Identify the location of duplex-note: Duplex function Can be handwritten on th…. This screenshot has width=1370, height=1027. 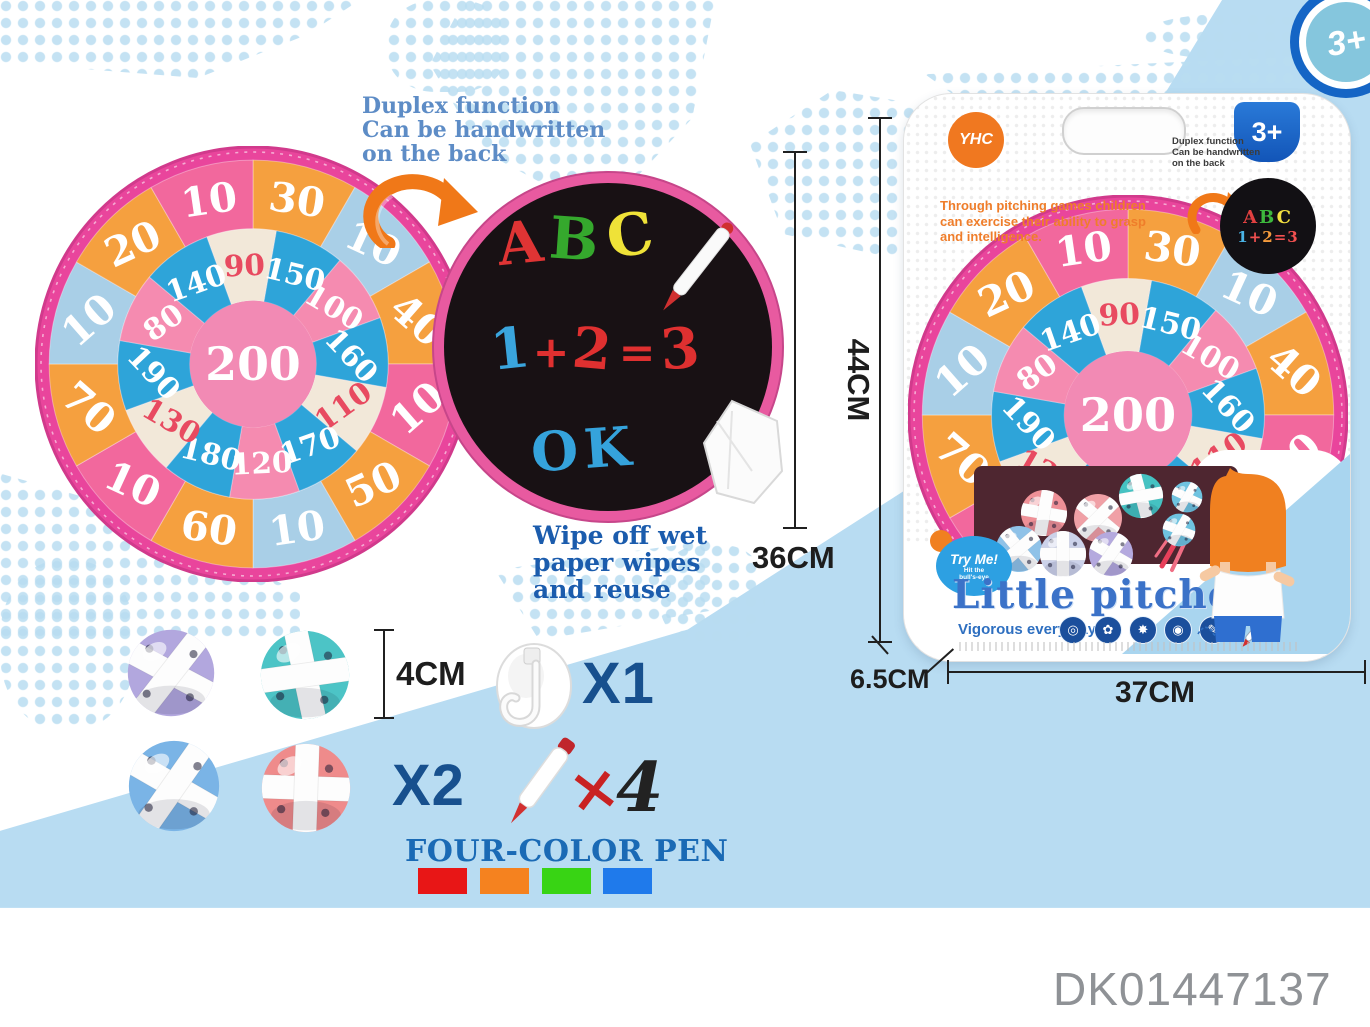
(484, 130).